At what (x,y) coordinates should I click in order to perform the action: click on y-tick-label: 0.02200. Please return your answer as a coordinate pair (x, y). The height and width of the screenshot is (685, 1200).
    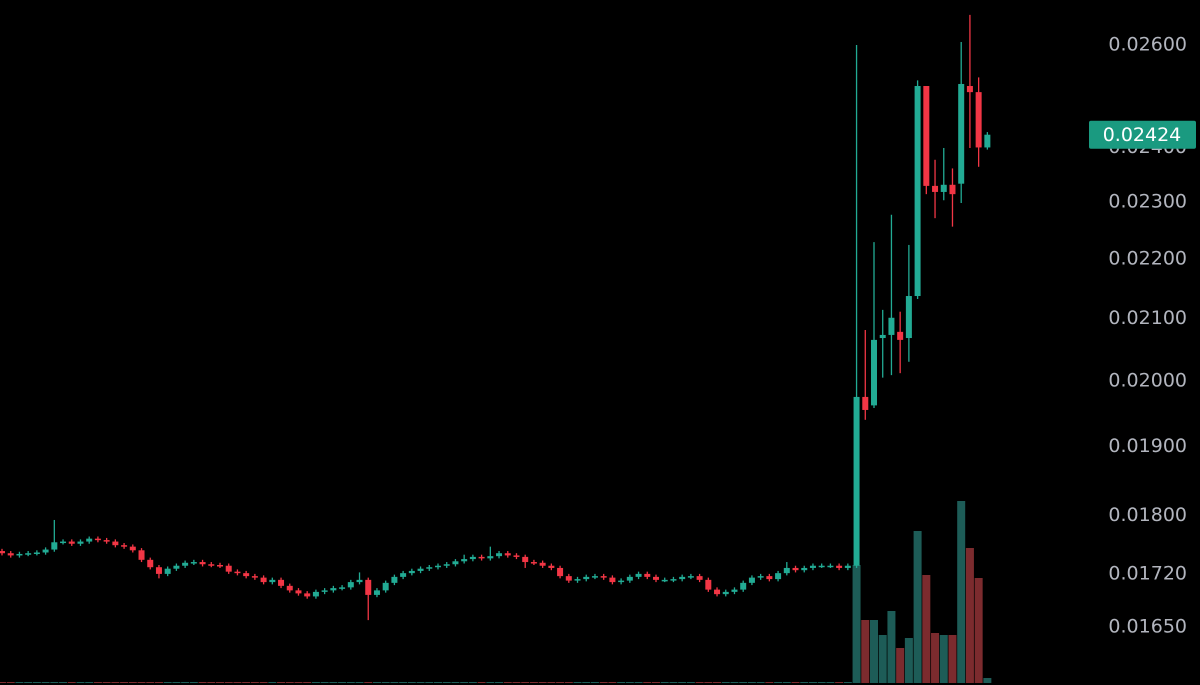
    Looking at the image, I should click on (1147, 258).